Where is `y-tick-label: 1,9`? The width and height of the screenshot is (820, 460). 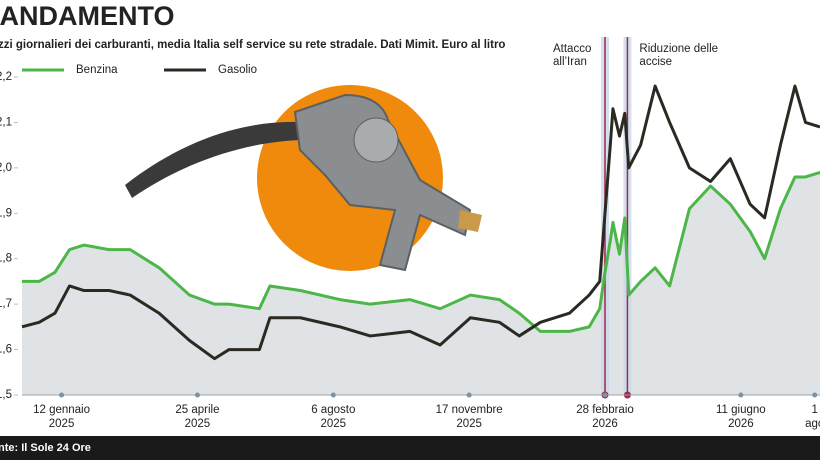 y-tick-label: 1,9 is located at coordinates (6, 213).